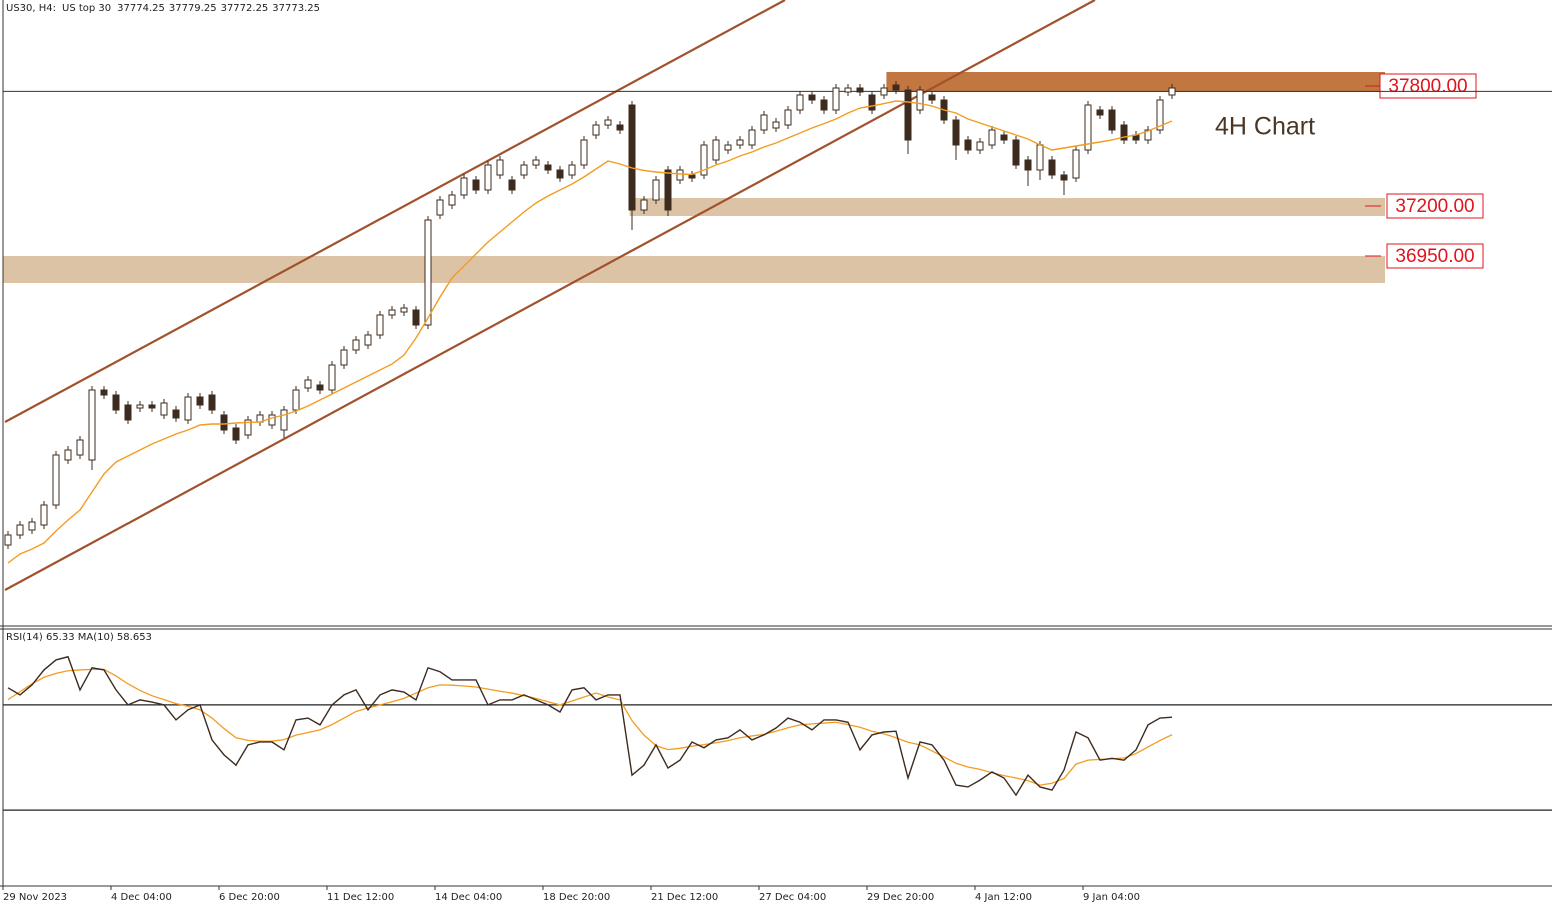 The image size is (1552, 907). Describe the element at coordinates (792, 897) in the screenshot. I see `x-tick-label: 27 Dec 04:00` at that location.